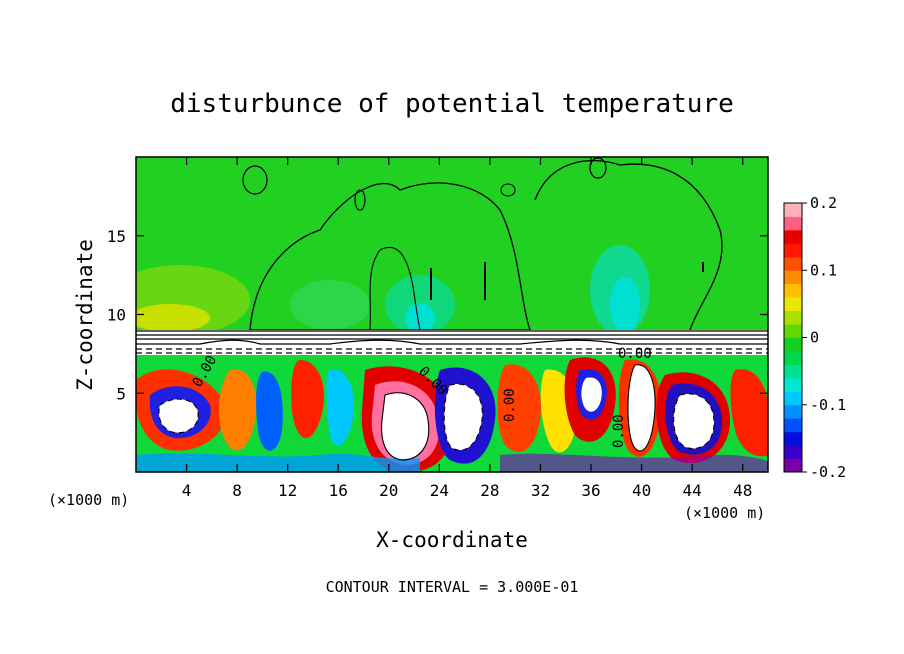 The width and height of the screenshot is (904, 654). What do you see at coordinates (121, 393) in the screenshot?
I see `y-tick-label: 5` at bounding box center [121, 393].